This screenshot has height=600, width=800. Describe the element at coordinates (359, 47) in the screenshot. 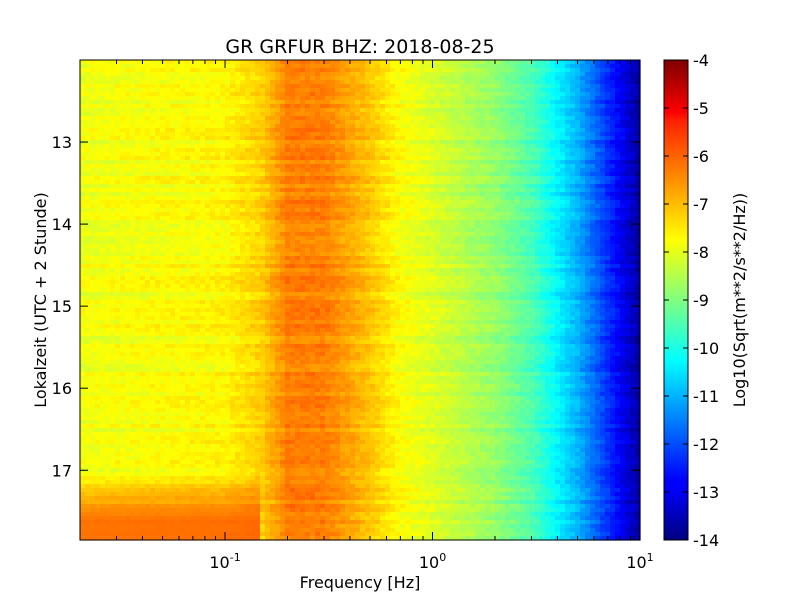

I see `chart-title: GR GRFUR BHZ: 2018-08-25` at that location.